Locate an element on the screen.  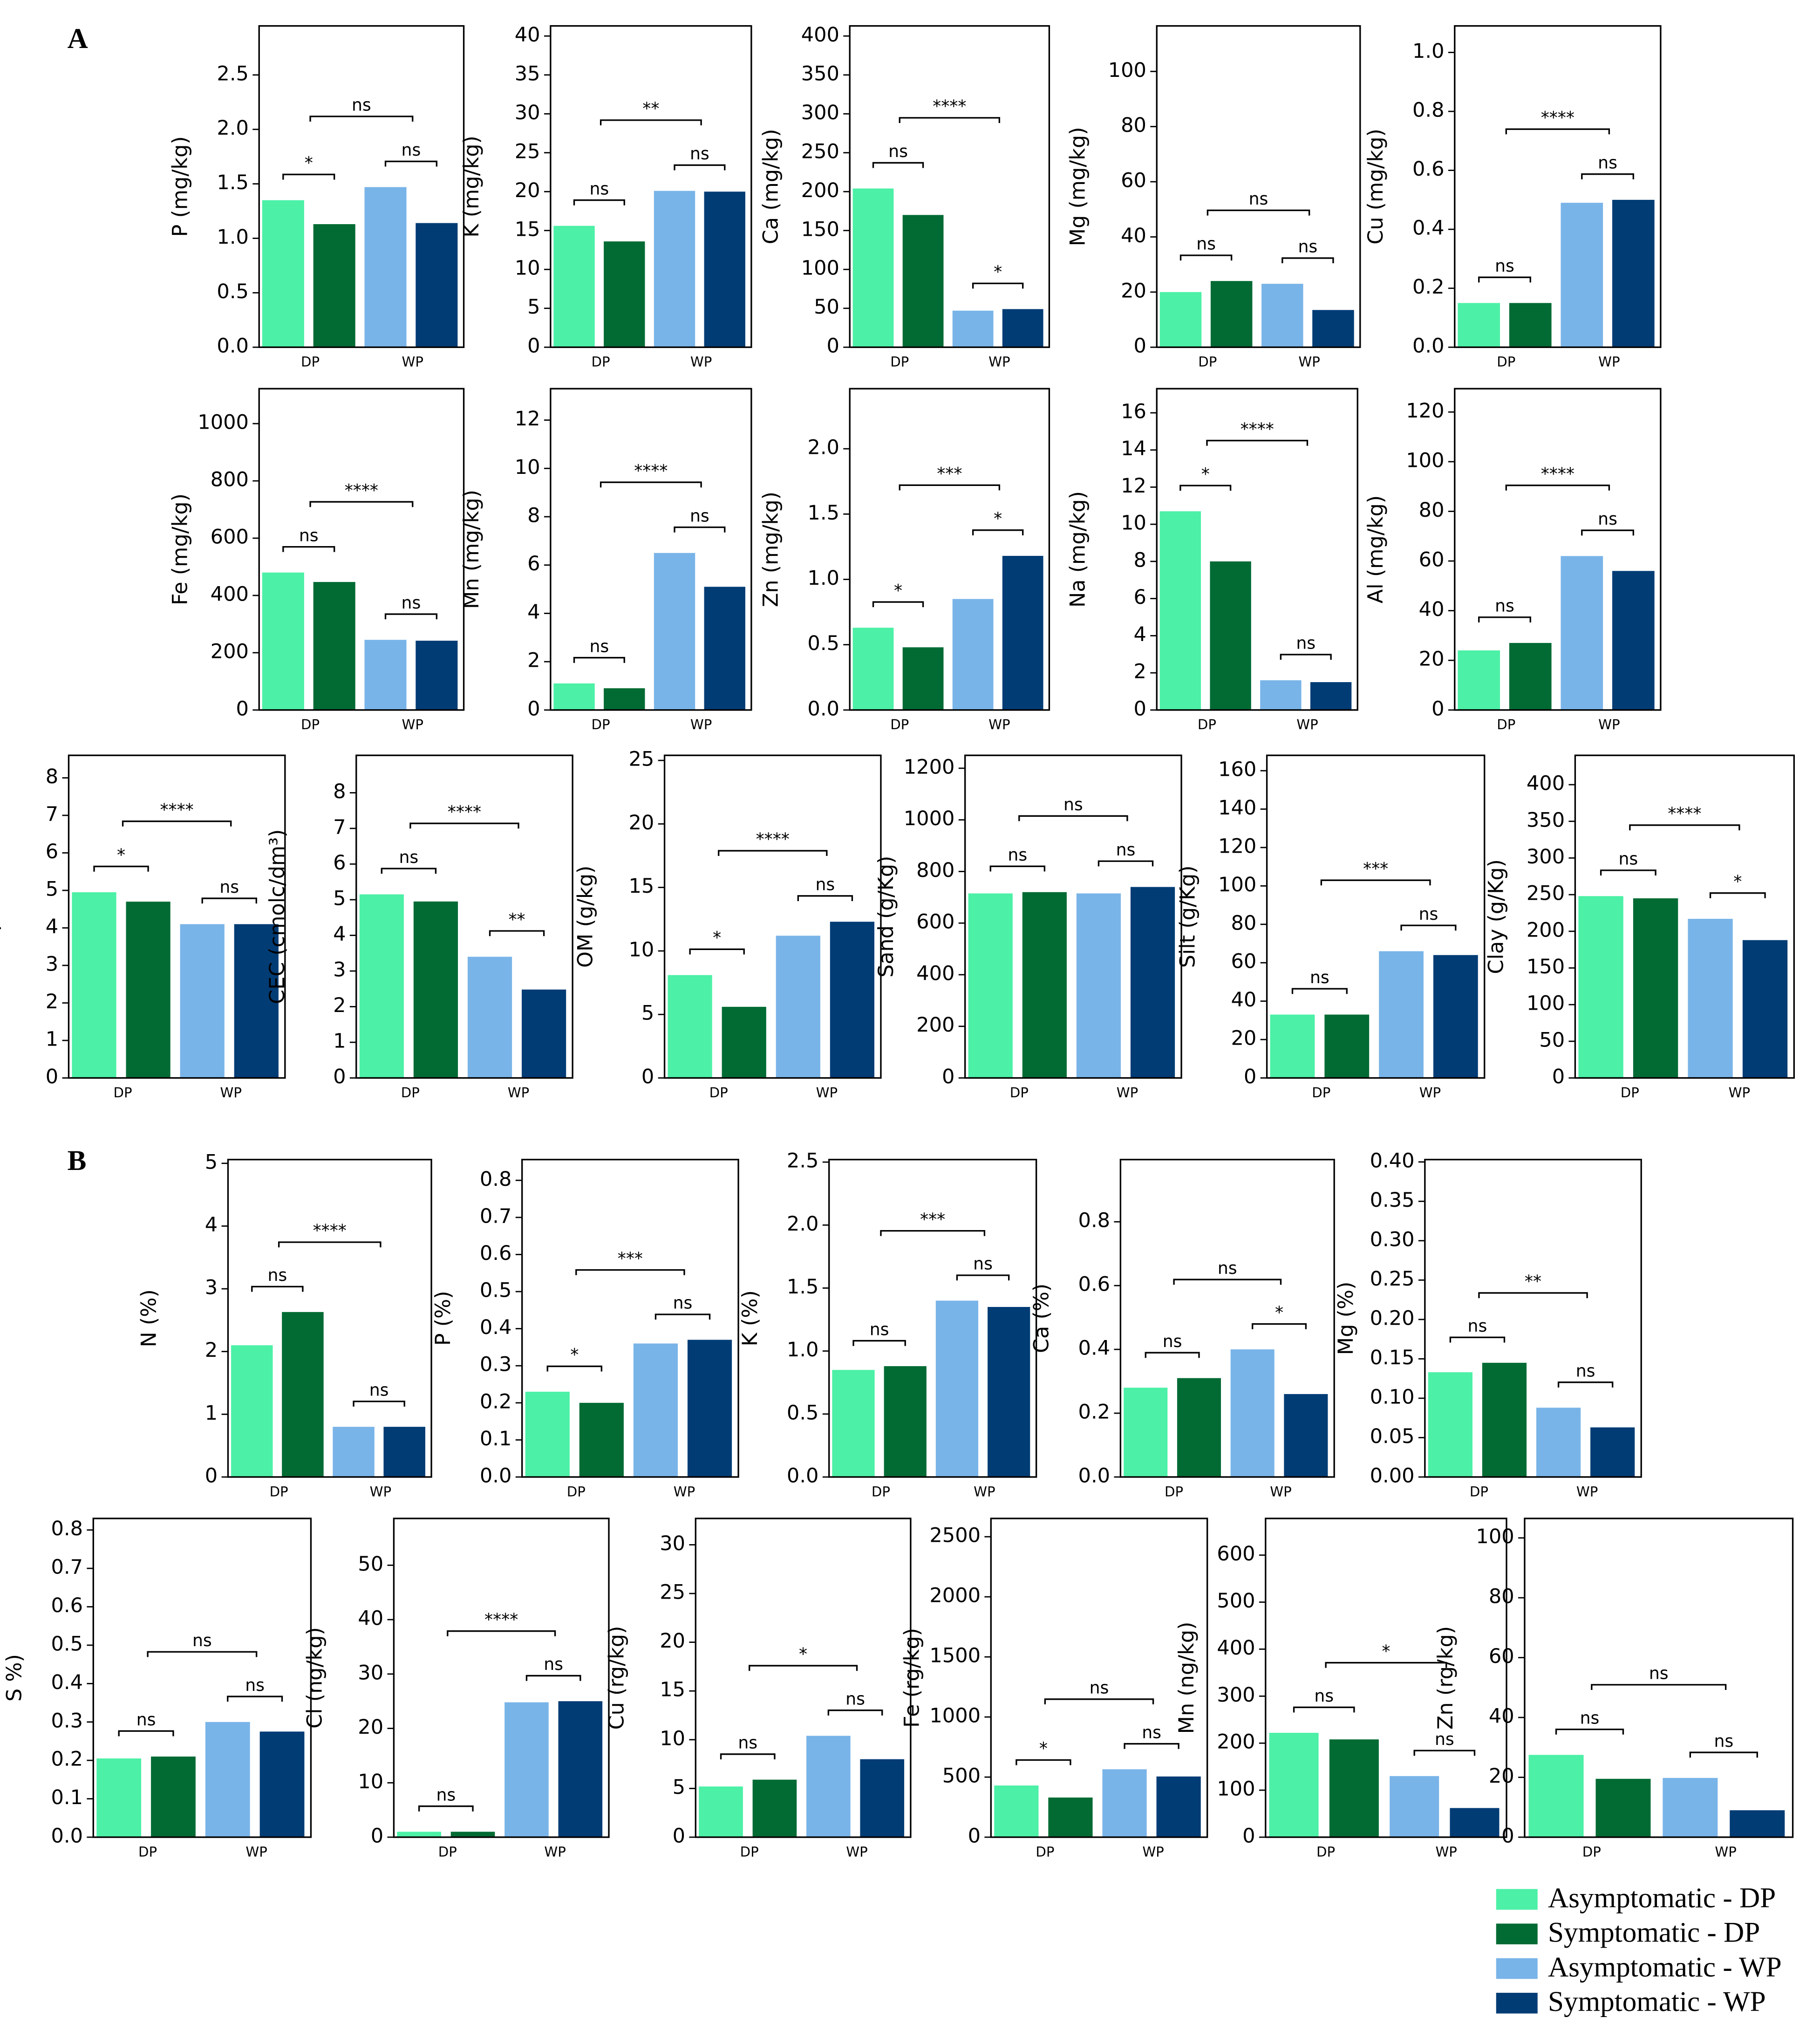
y-tick-label: 0.1 is located at coordinates (496, 1438).